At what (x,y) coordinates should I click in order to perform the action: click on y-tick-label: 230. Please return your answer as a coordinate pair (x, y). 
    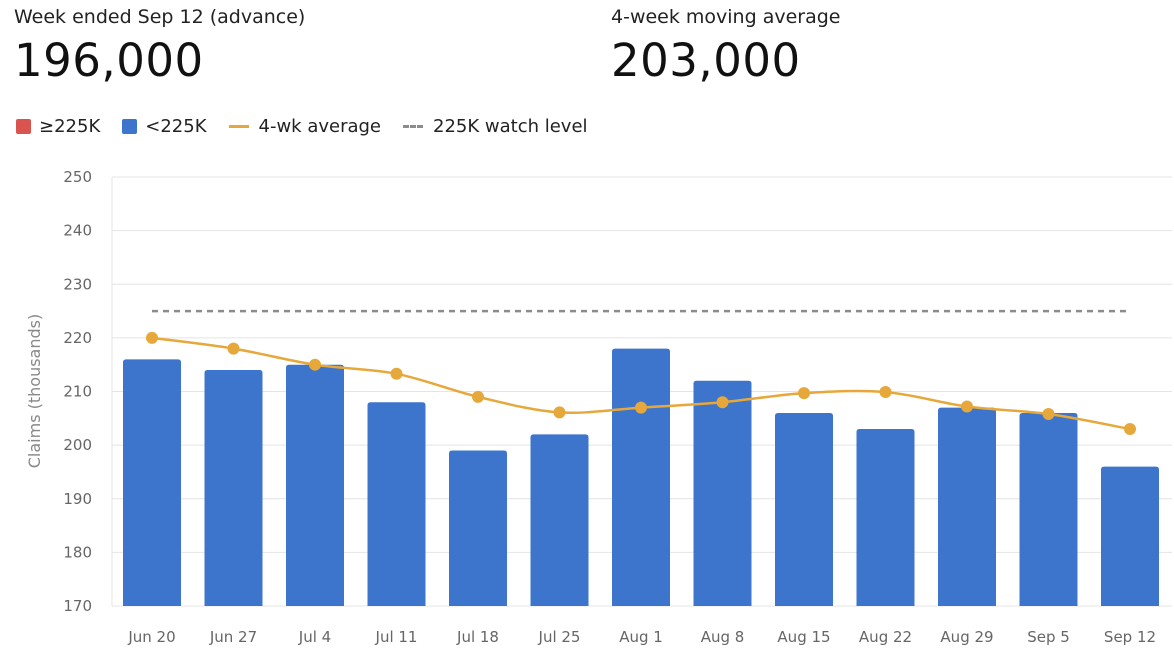
    Looking at the image, I should click on (77, 284).